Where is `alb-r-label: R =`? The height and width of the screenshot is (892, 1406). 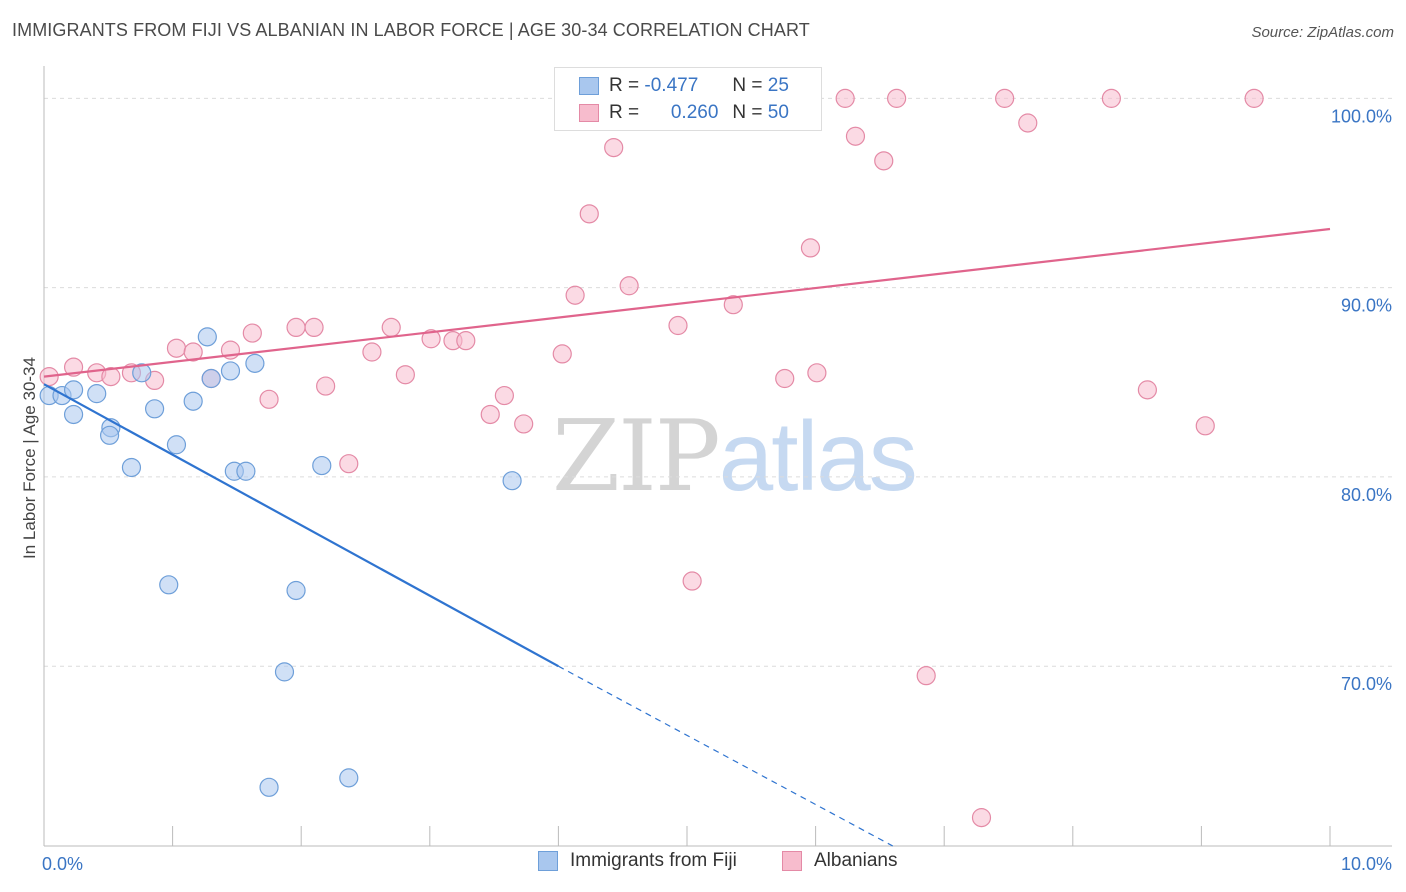 alb-r-label: R = is located at coordinates (624, 112).